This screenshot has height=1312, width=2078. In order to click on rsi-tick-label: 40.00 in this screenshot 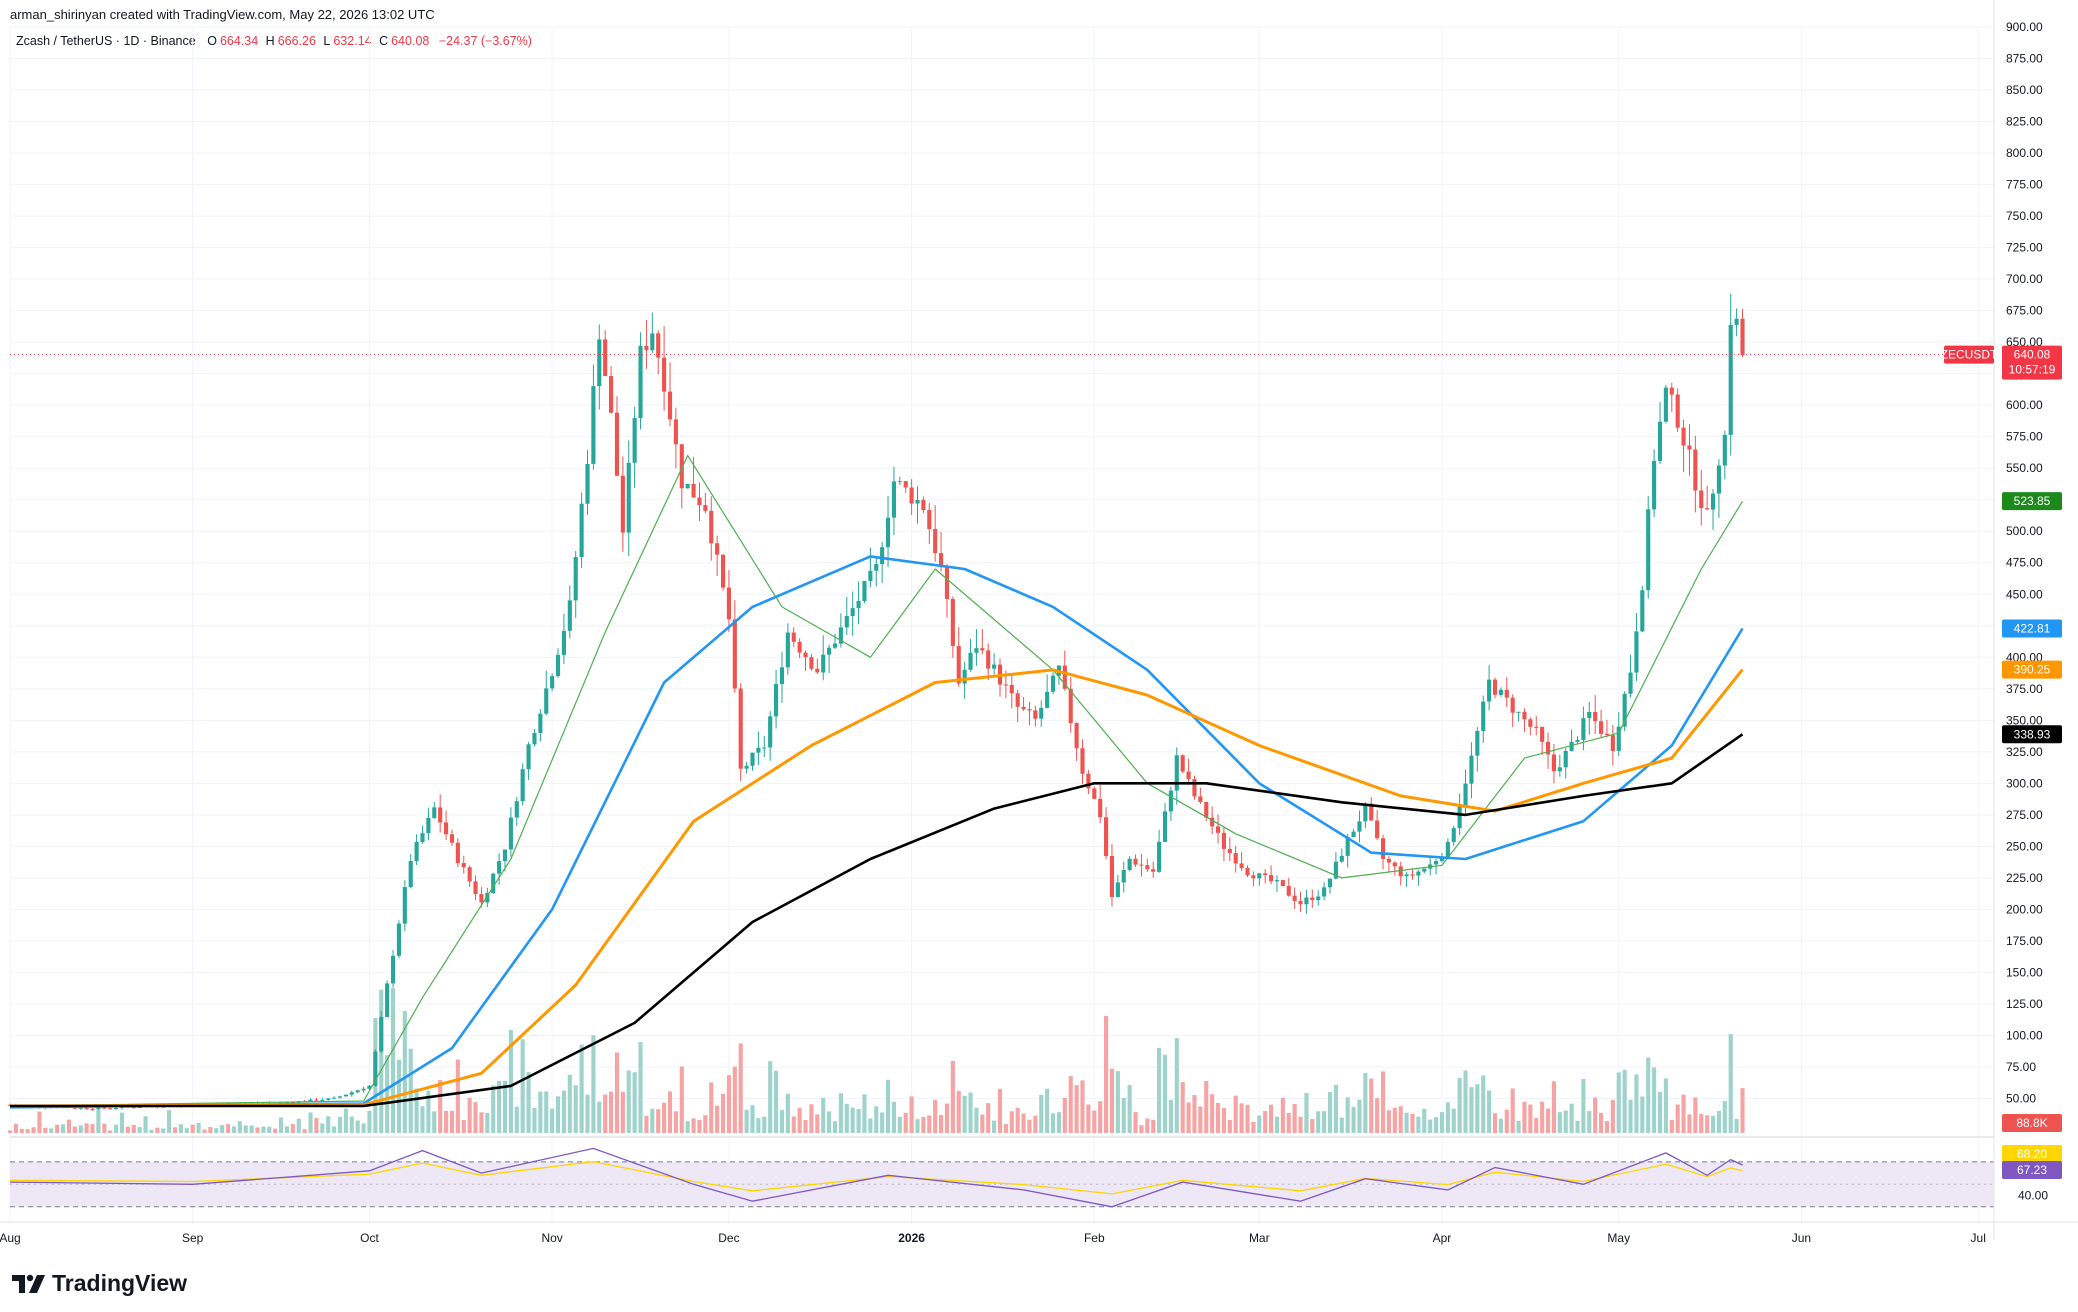, I will do `click(2033, 1196)`.